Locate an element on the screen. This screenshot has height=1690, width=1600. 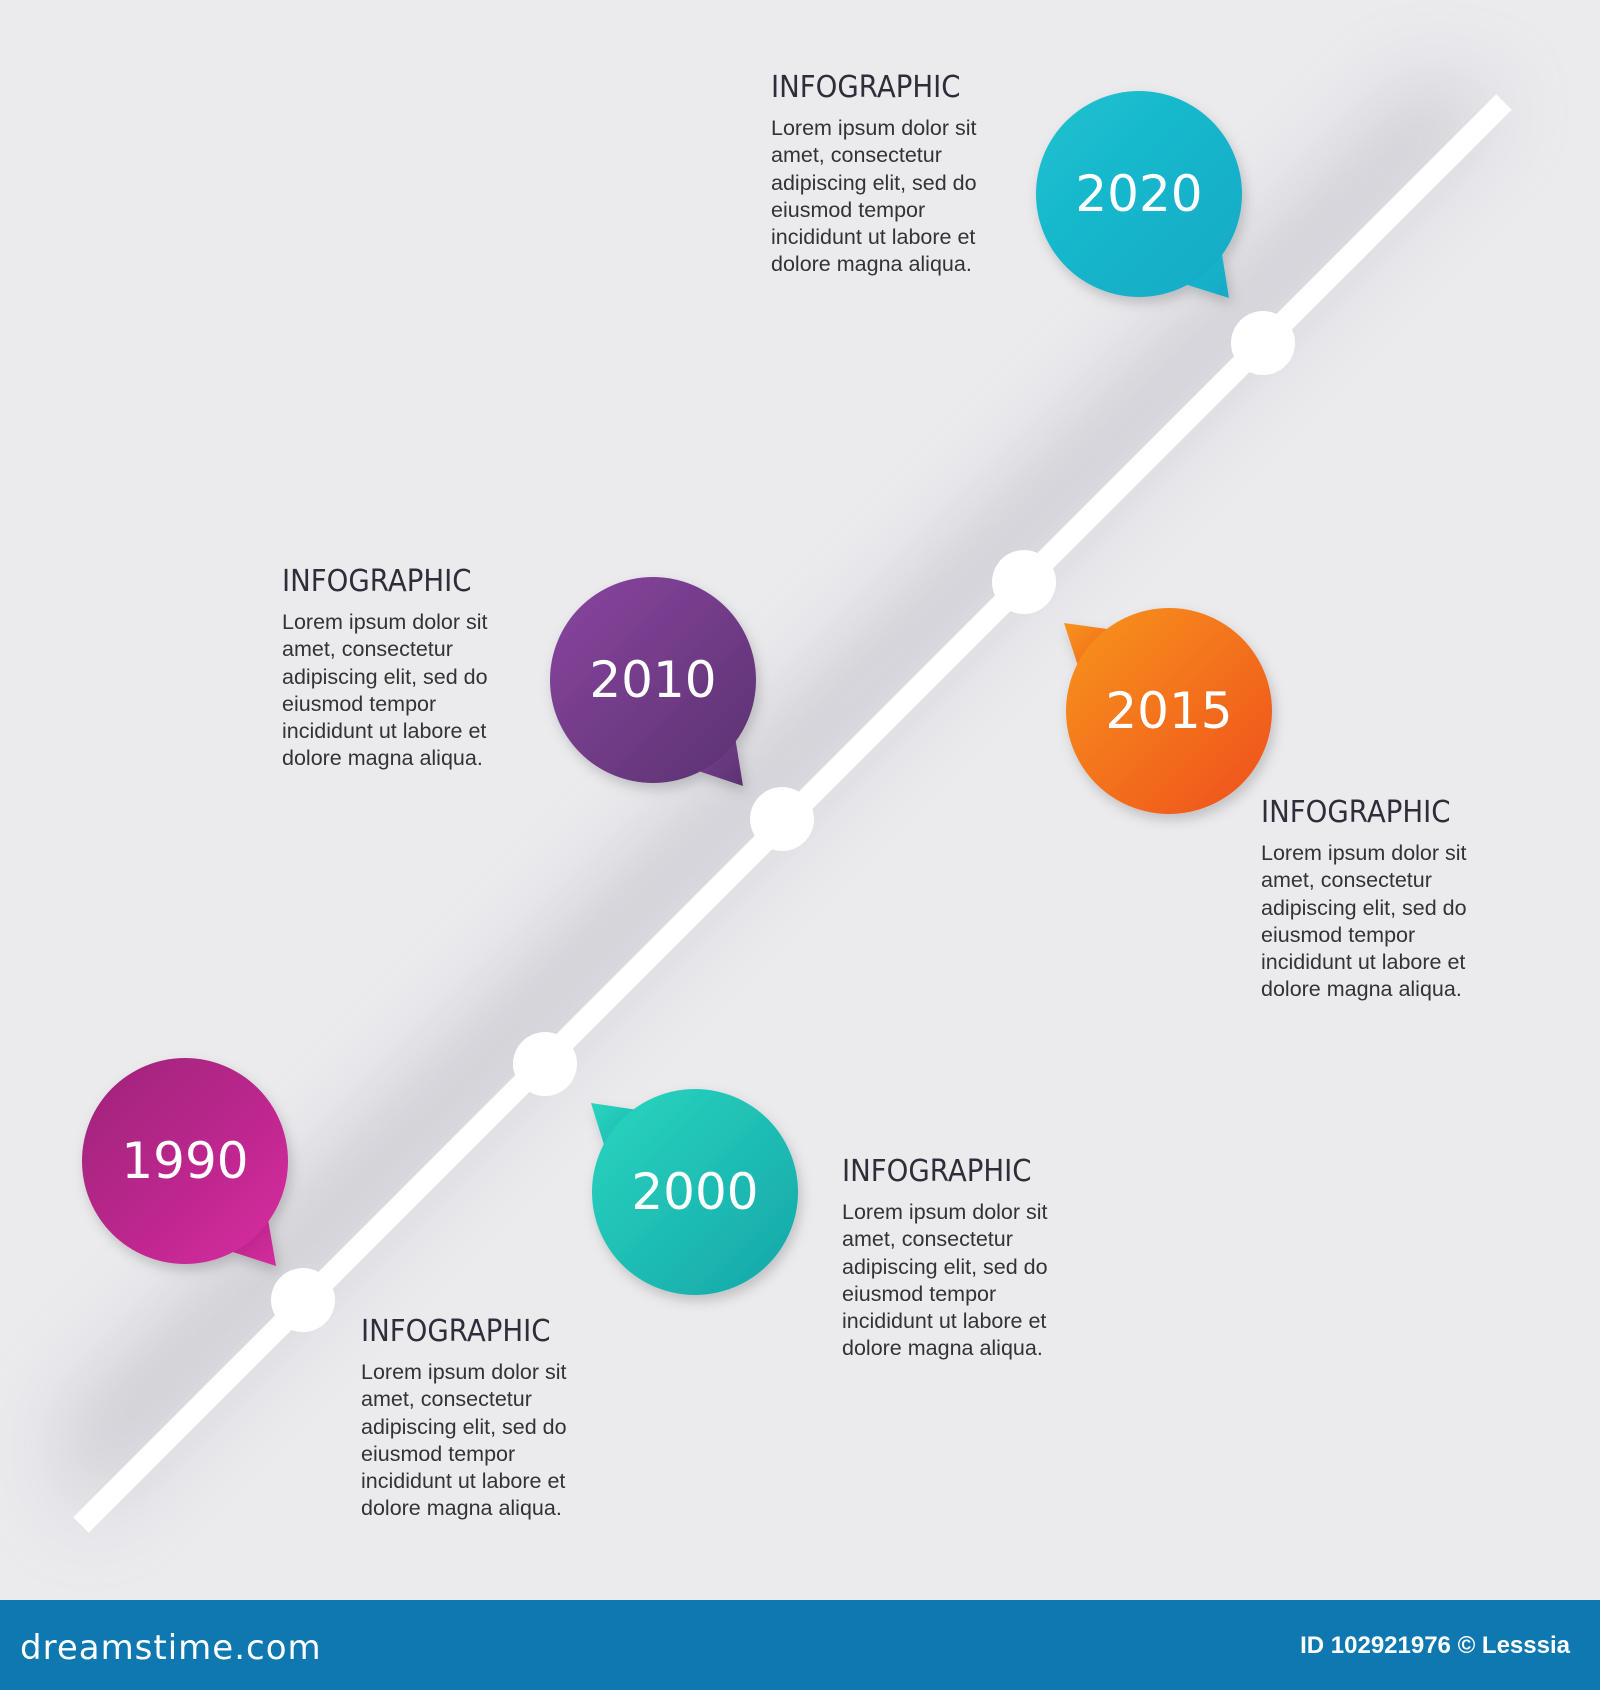
year-bubble-2020 is located at coordinates (1139, 194).